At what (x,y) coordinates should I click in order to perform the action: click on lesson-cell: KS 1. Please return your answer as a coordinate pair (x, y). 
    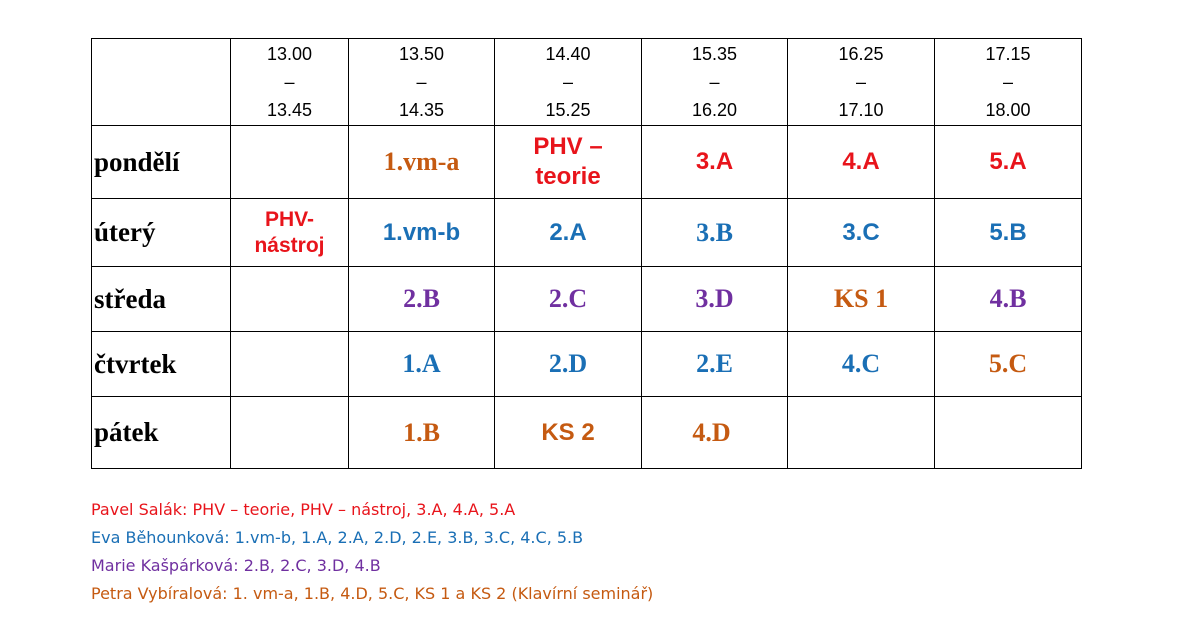
    Looking at the image, I should click on (861, 299).